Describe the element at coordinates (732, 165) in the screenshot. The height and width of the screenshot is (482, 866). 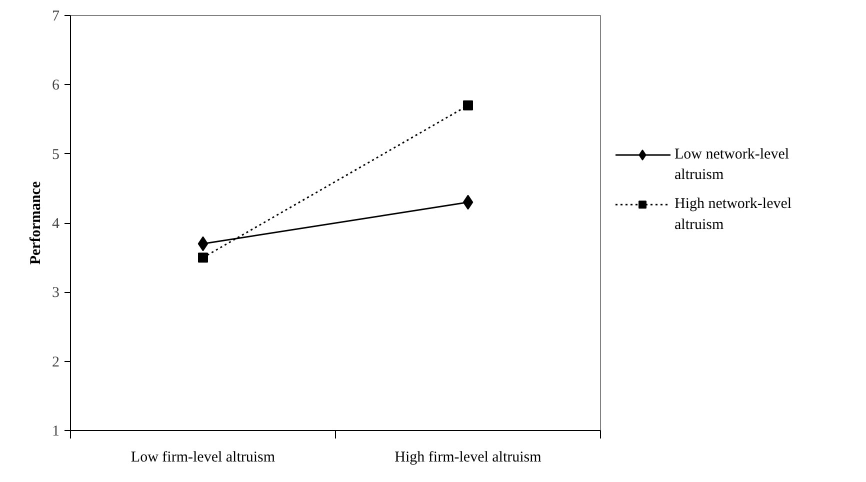
I see `legend-label: Low network-level altruism` at that location.